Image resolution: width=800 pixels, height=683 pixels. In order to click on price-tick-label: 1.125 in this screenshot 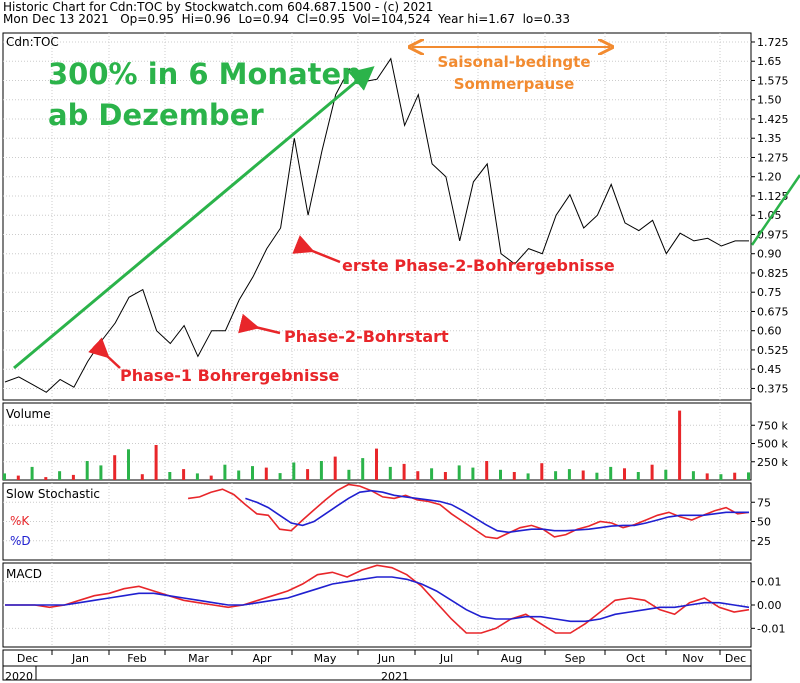, I will do `click(773, 196)`.